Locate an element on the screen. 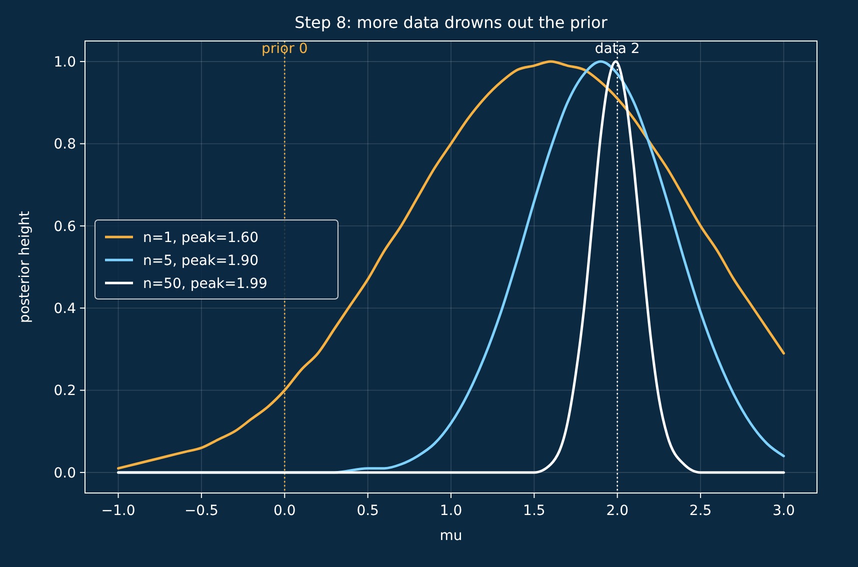 This screenshot has height=567, width=858. x-tick-label: 2.0 is located at coordinates (617, 511).